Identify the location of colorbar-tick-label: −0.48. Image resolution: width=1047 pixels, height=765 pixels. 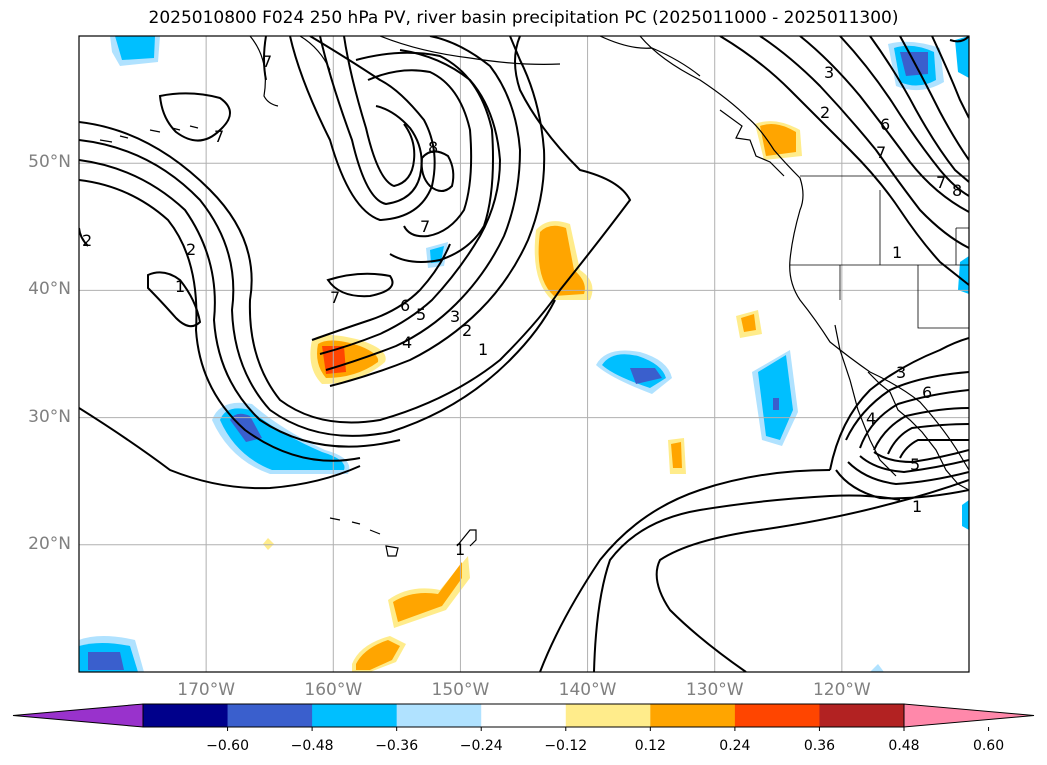
(312, 746).